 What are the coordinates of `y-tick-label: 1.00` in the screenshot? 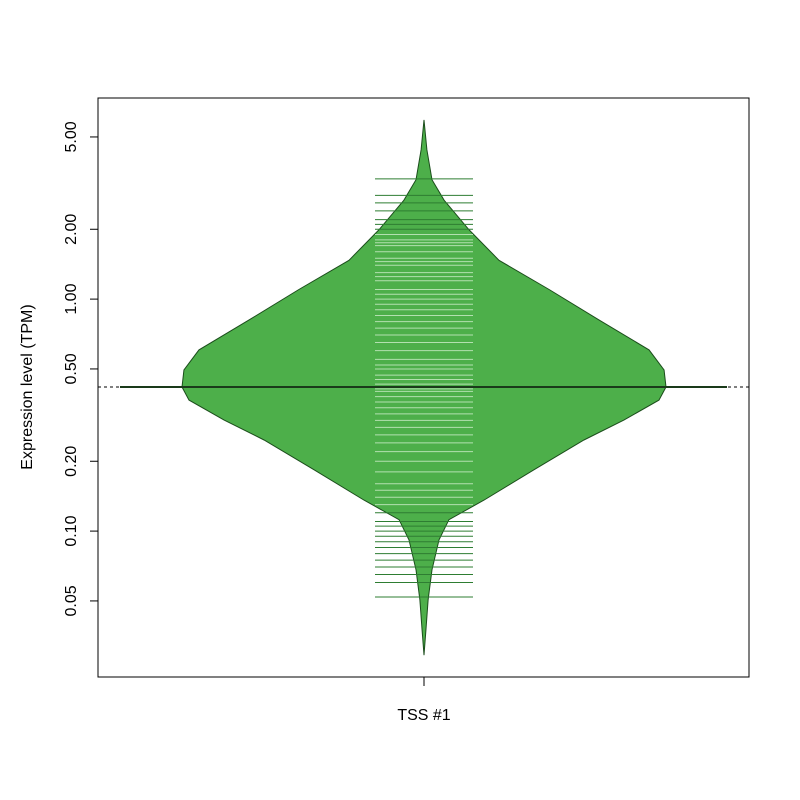 It's located at (71, 298).